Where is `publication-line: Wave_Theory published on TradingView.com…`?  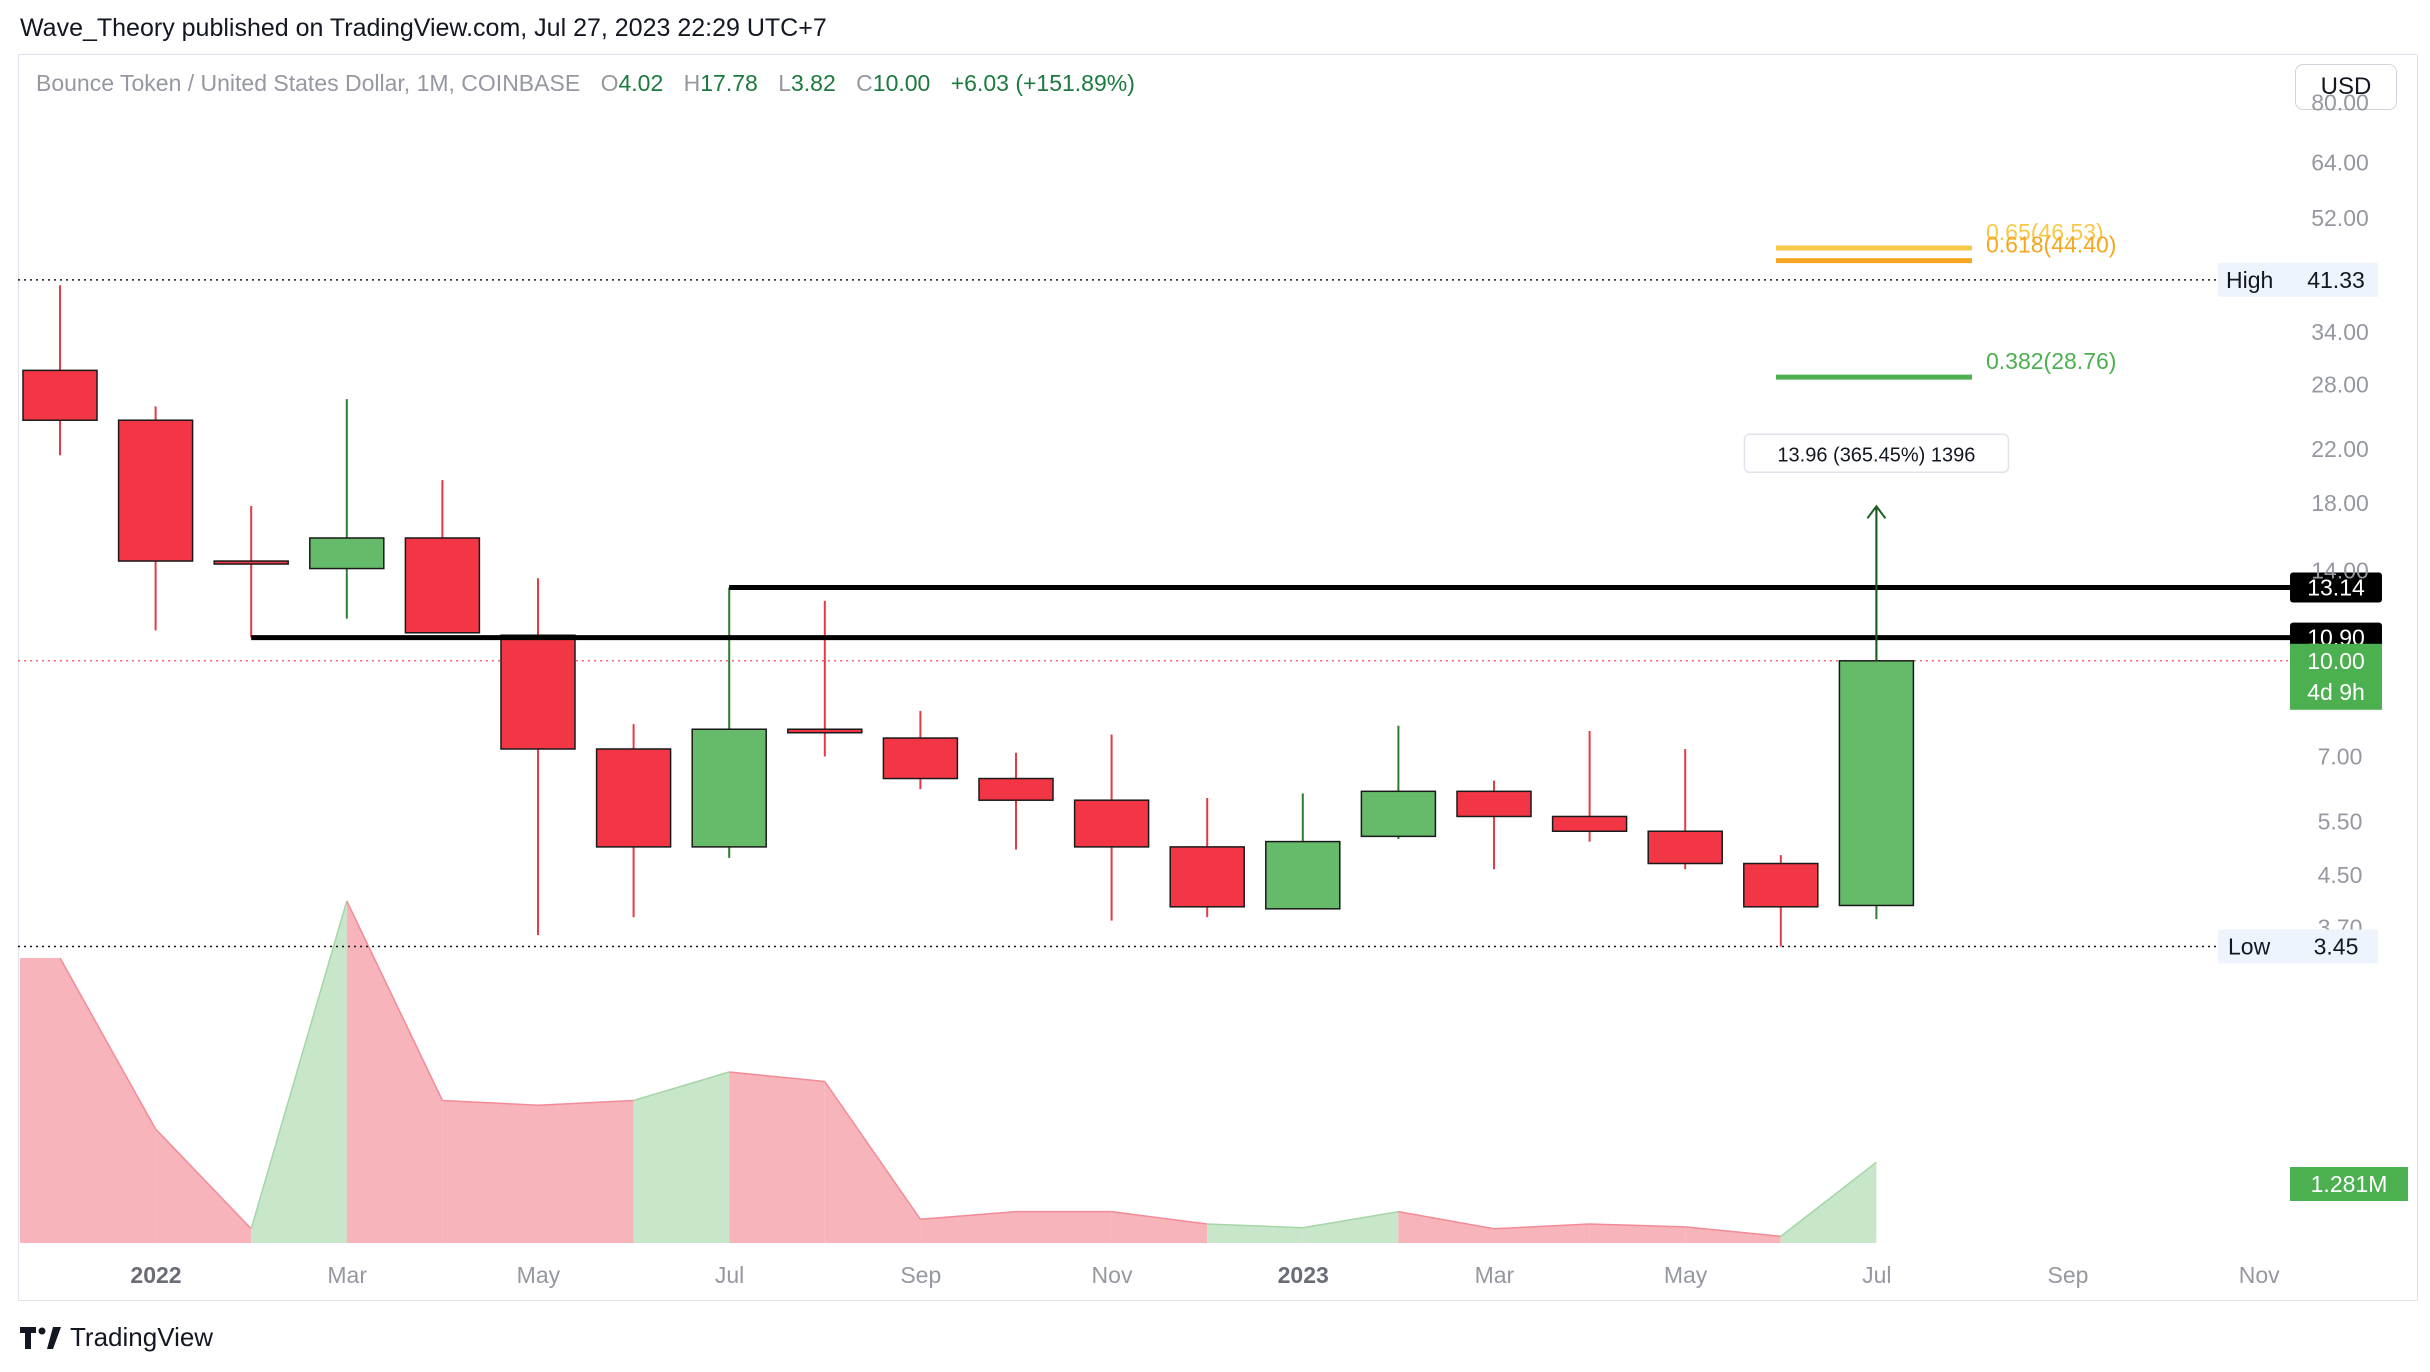 publication-line: Wave_Theory published on TradingView.com… is located at coordinates (423, 28).